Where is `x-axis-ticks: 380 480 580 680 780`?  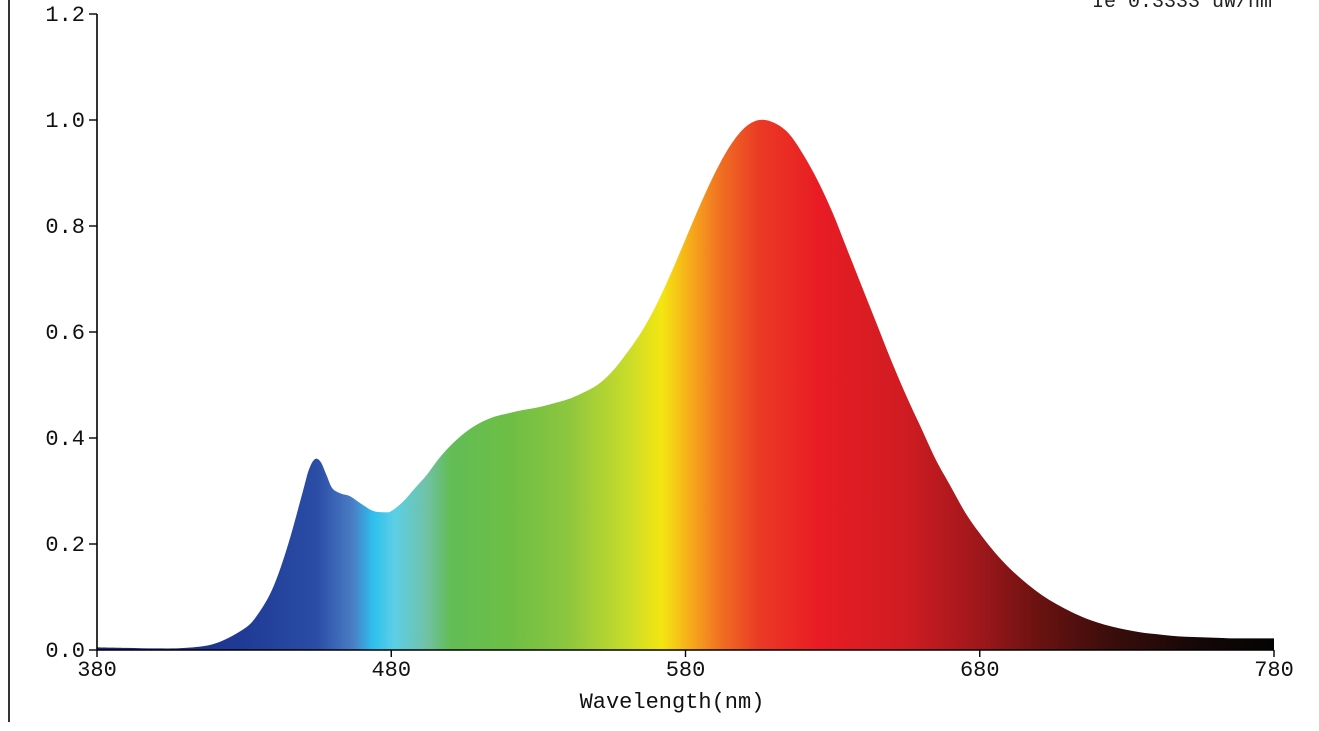
x-axis-ticks: 380 480 580 680 780 is located at coordinates (685, 666).